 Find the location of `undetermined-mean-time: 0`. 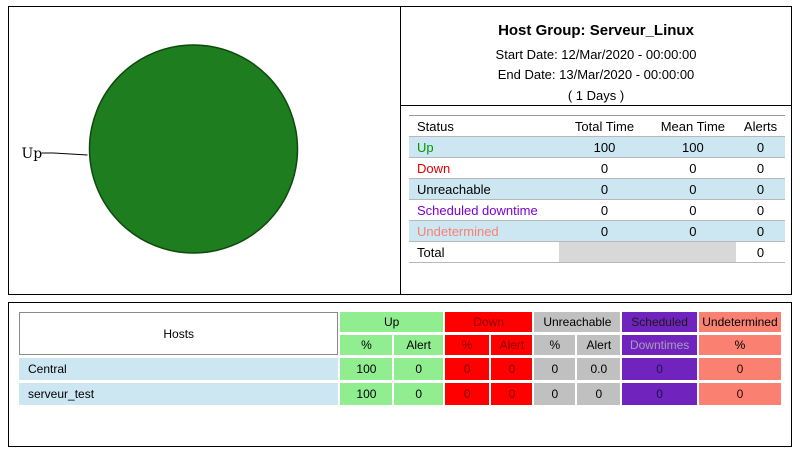

undetermined-mean-time: 0 is located at coordinates (693, 231).